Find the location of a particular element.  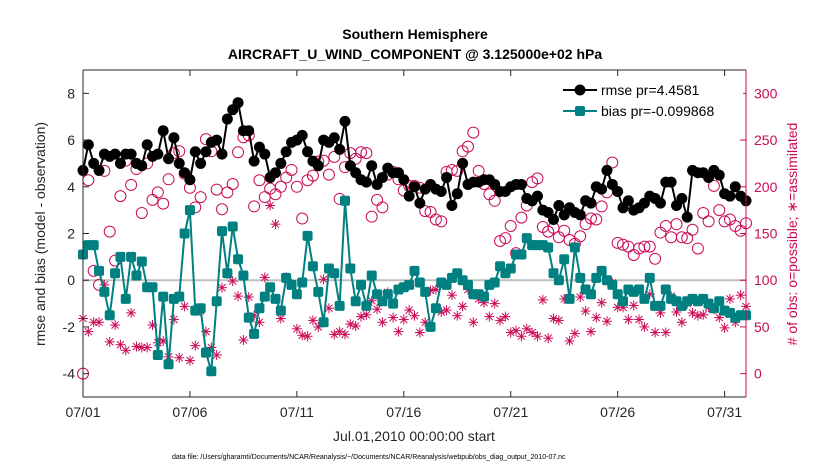

legend-bias-marker is located at coordinates (580, 111).